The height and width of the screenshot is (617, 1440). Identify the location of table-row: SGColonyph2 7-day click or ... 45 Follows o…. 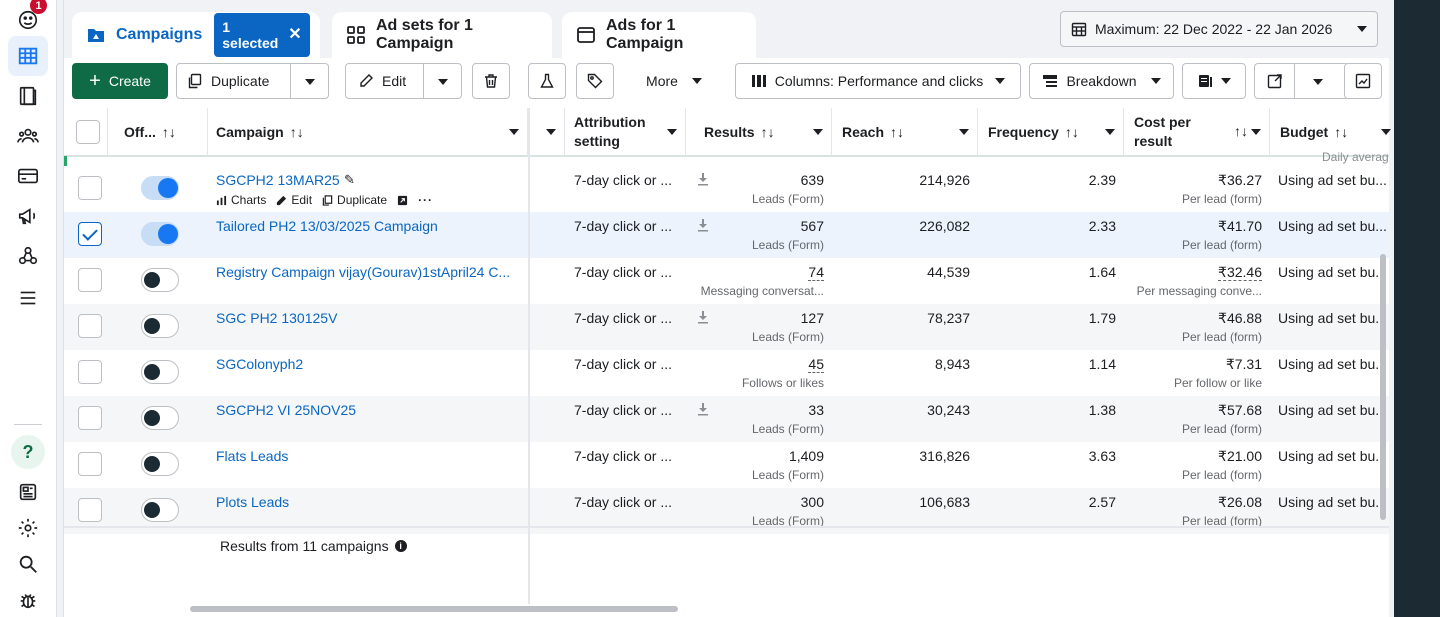
(726, 373).